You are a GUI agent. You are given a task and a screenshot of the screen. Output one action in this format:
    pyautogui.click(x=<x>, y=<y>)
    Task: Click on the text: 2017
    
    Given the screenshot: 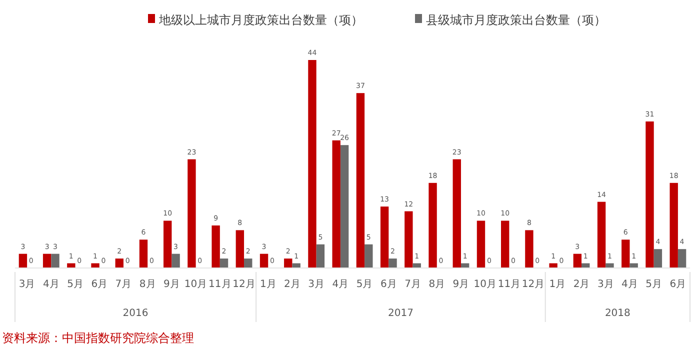 What is the action you would take?
    pyautogui.click(x=401, y=313)
    